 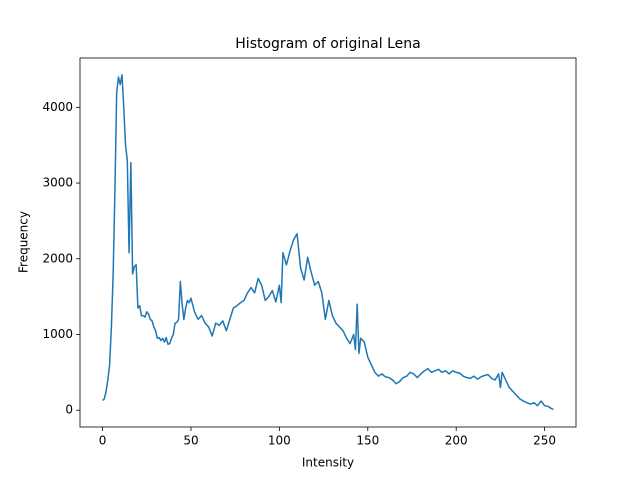 What do you see at coordinates (103, 441) in the screenshot?
I see `x-tick-label: 0` at bounding box center [103, 441].